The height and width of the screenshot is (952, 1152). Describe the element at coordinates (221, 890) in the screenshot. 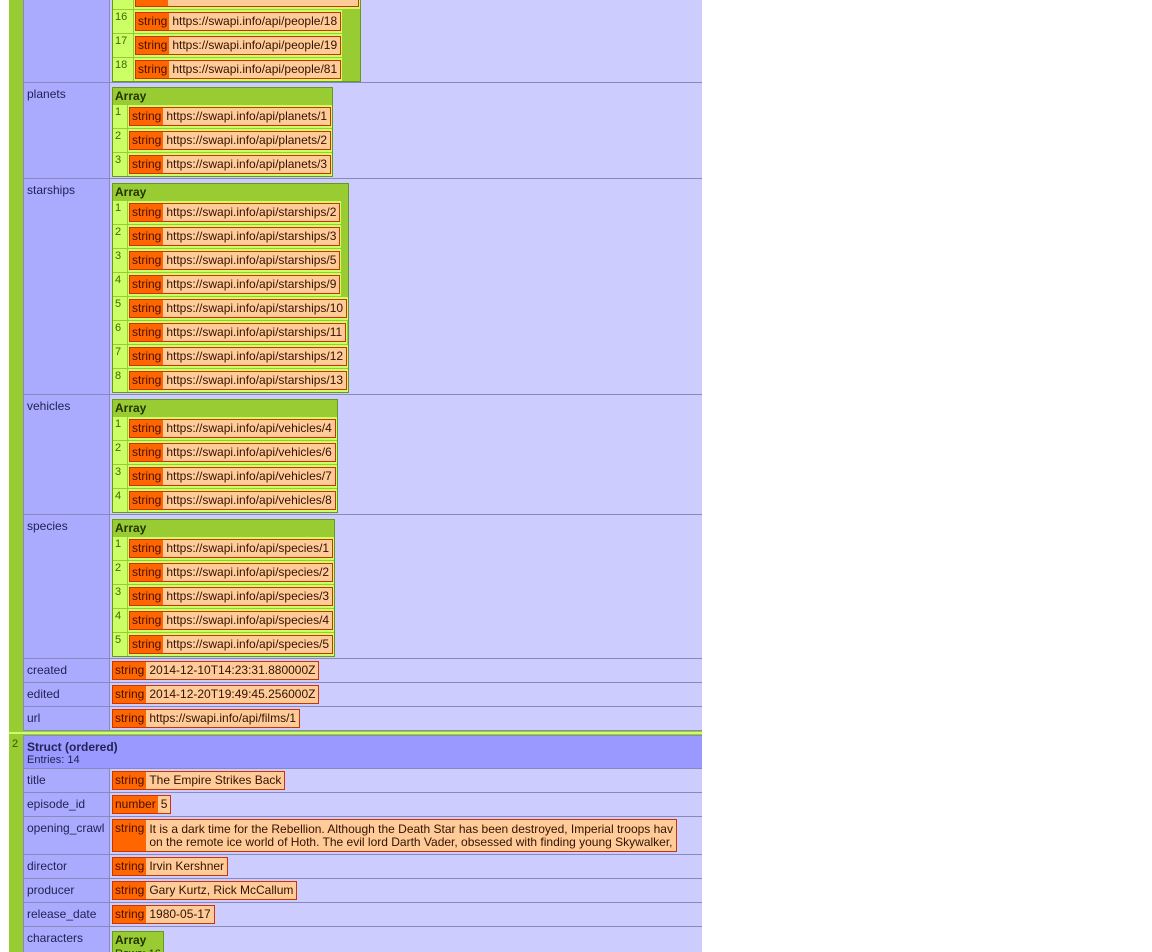

I see `value-text: Gary Kurtz, Rick McCallum` at that location.